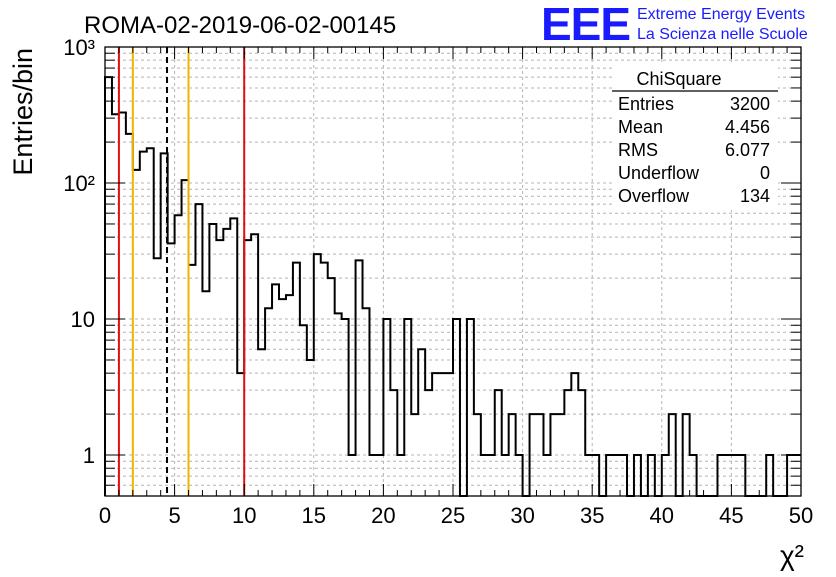 The height and width of the screenshot is (577, 836). What do you see at coordinates (792, 555) in the screenshot?
I see `x-axis-label: χ²` at bounding box center [792, 555].